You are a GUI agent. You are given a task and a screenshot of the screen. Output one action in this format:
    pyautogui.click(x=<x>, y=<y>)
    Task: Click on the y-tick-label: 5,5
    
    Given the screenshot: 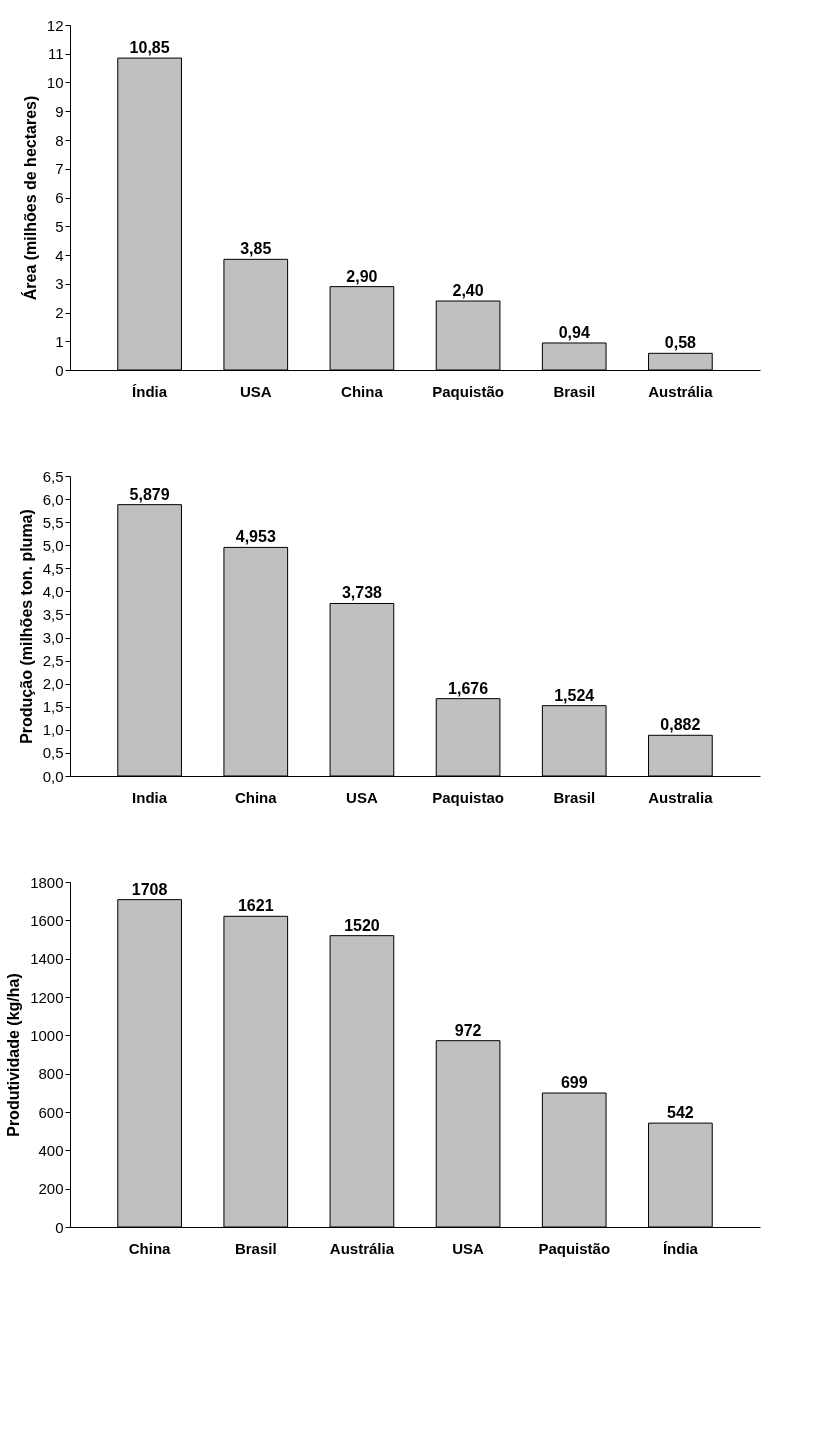 What is the action you would take?
    pyautogui.click(x=53, y=522)
    